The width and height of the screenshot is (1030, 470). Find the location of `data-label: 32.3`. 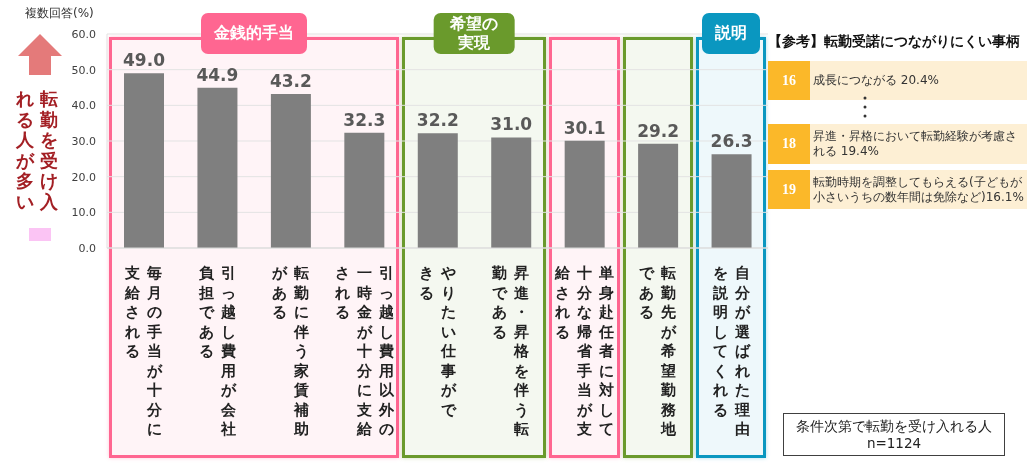

data-label: 32.3 is located at coordinates (364, 119).